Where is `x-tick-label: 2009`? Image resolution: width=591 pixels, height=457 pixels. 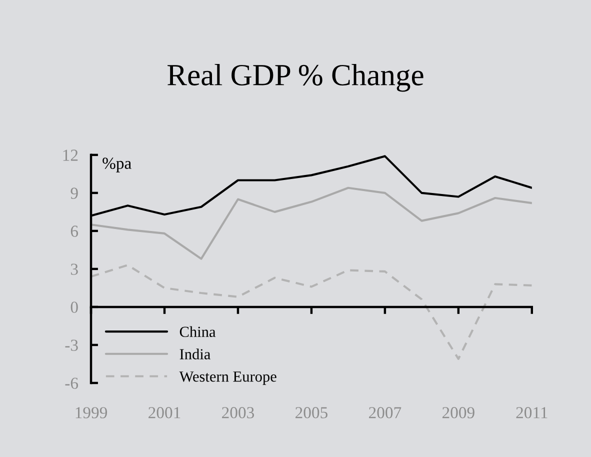
x-tick-label: 2009 is located at coordinates (458, 412).